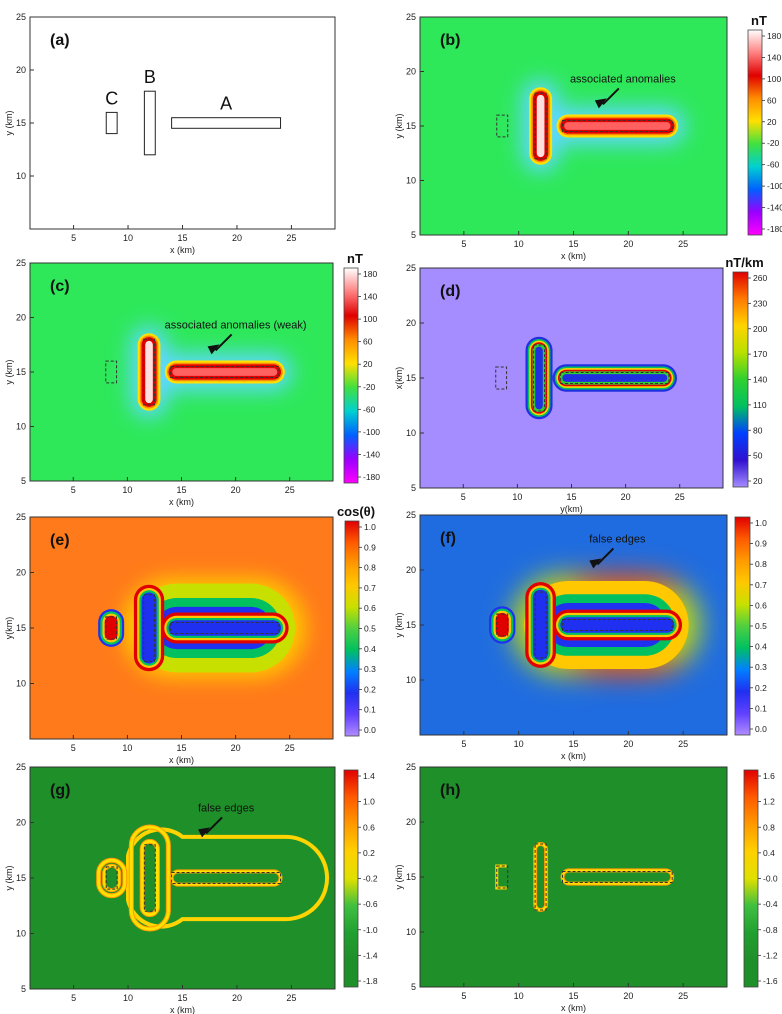 Image resolution: width=782 pixels, height=1014 pixels. Describe the element at coordinates (360, 878) in the screenshot. I see `colorbar: 1.4 1.0 0.6 0.2 -0.2 -0.6 -1.0 -1.4 -1.8` at that location.